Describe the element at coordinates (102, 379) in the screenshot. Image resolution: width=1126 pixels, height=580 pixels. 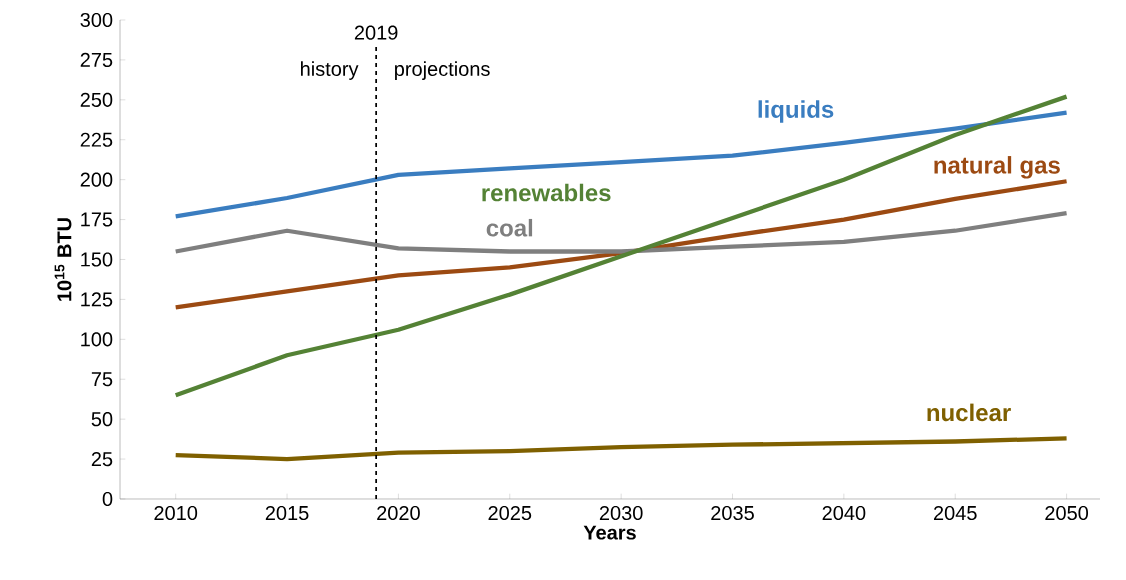
I see `y-tick-label: 75` at that location.